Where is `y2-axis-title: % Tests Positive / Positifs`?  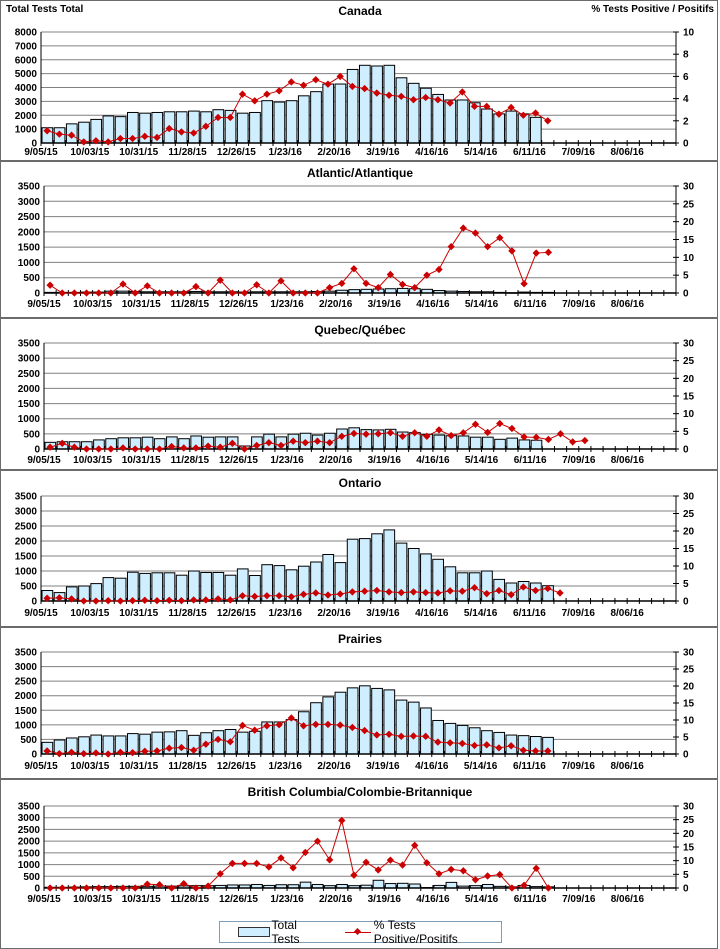 y2-axis-title: % Tests Positive / Positifs is located at coordinates (652, 9).